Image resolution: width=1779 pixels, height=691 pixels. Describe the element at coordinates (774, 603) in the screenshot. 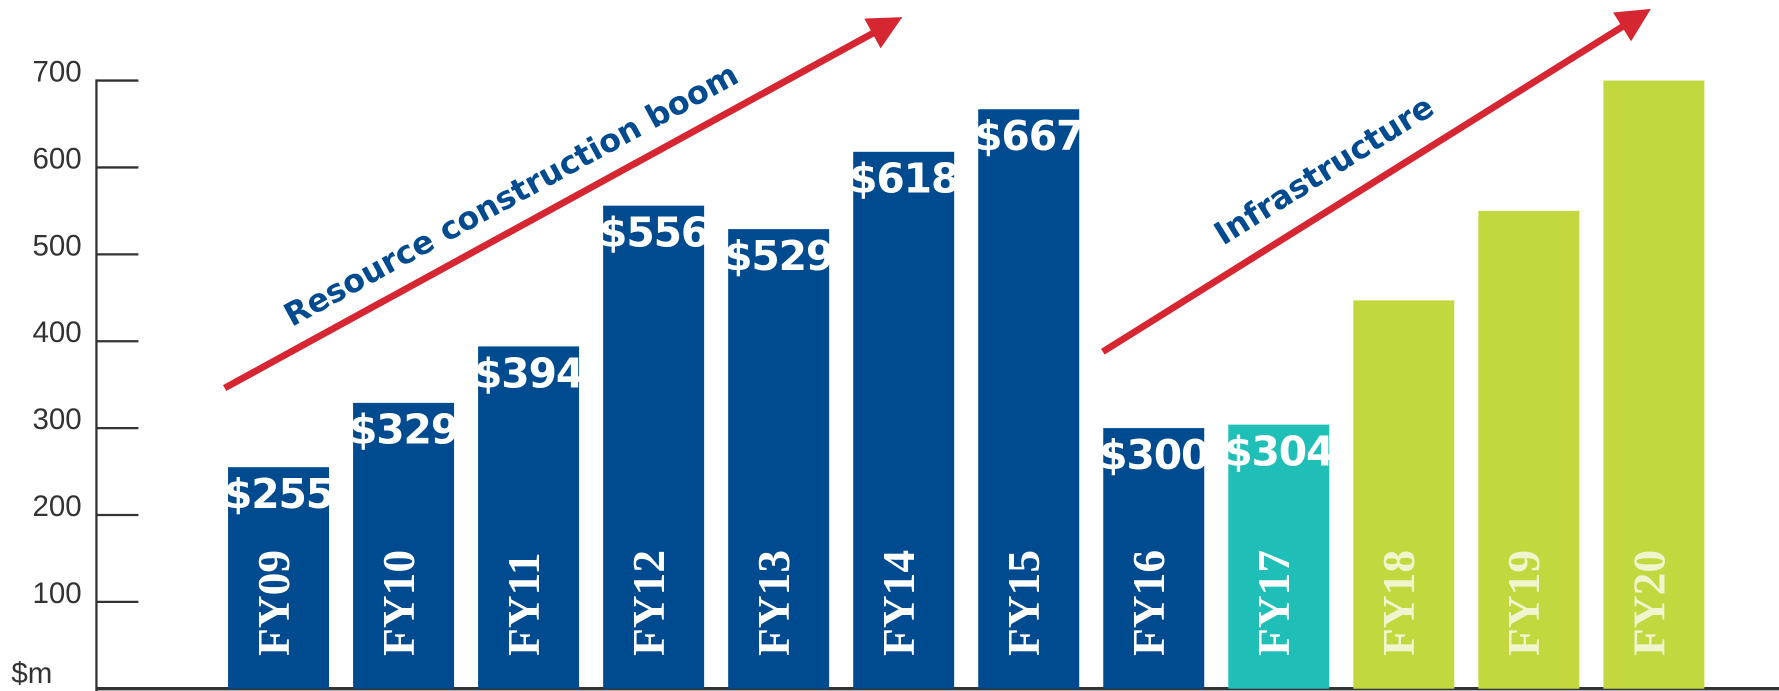

I see `x-tick-label: FY13` at that location.